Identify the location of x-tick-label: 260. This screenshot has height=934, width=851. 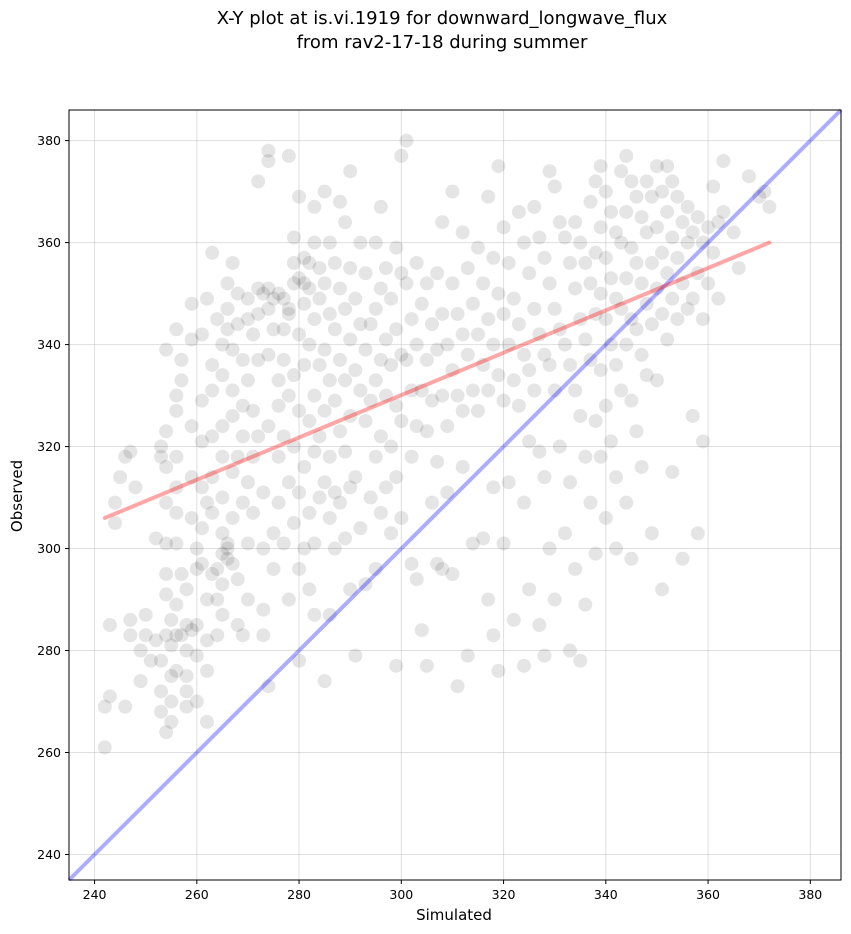
(197, 894).